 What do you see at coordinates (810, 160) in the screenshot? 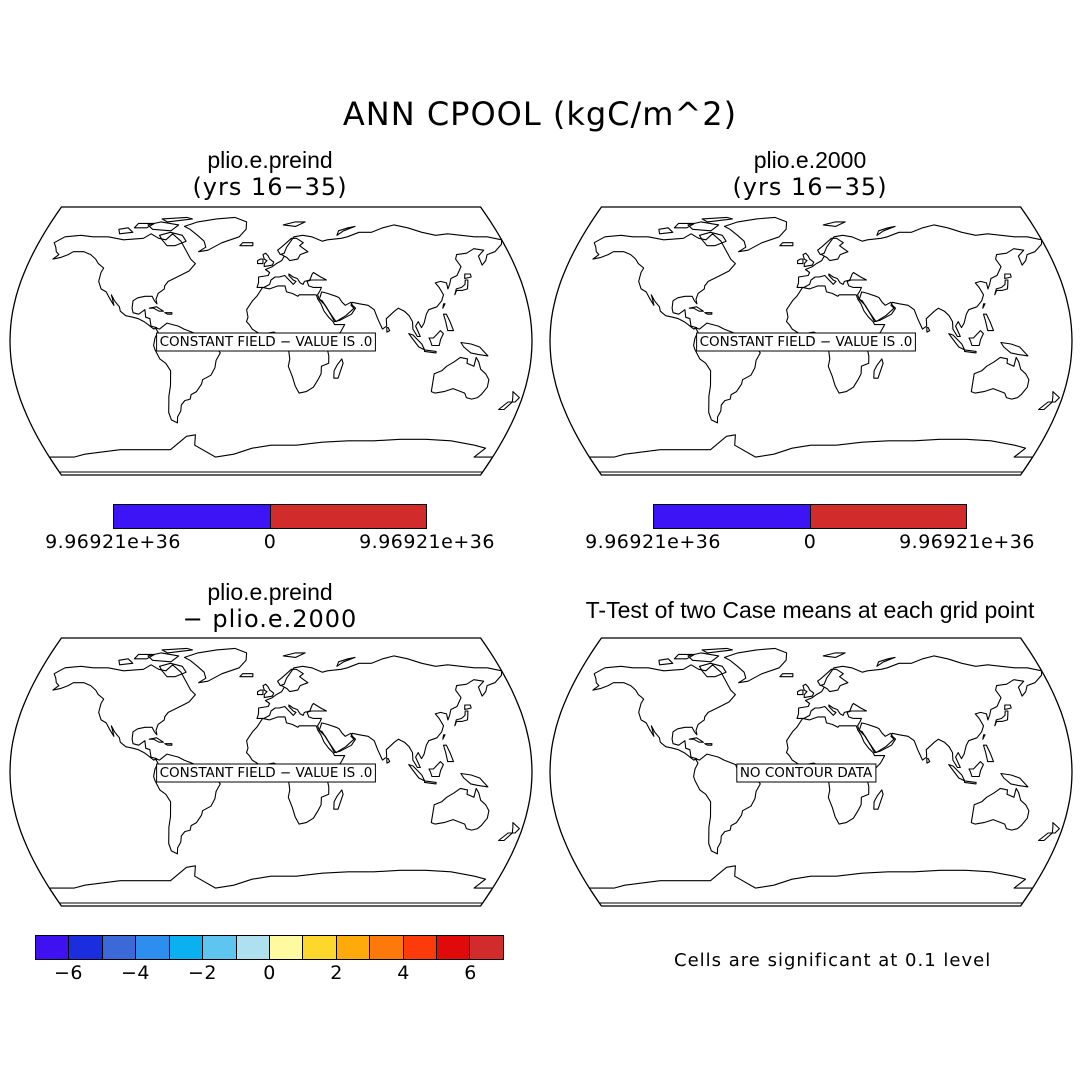
I see `panel-2-title: plio.e.2000` at bounding box center [810, 160].